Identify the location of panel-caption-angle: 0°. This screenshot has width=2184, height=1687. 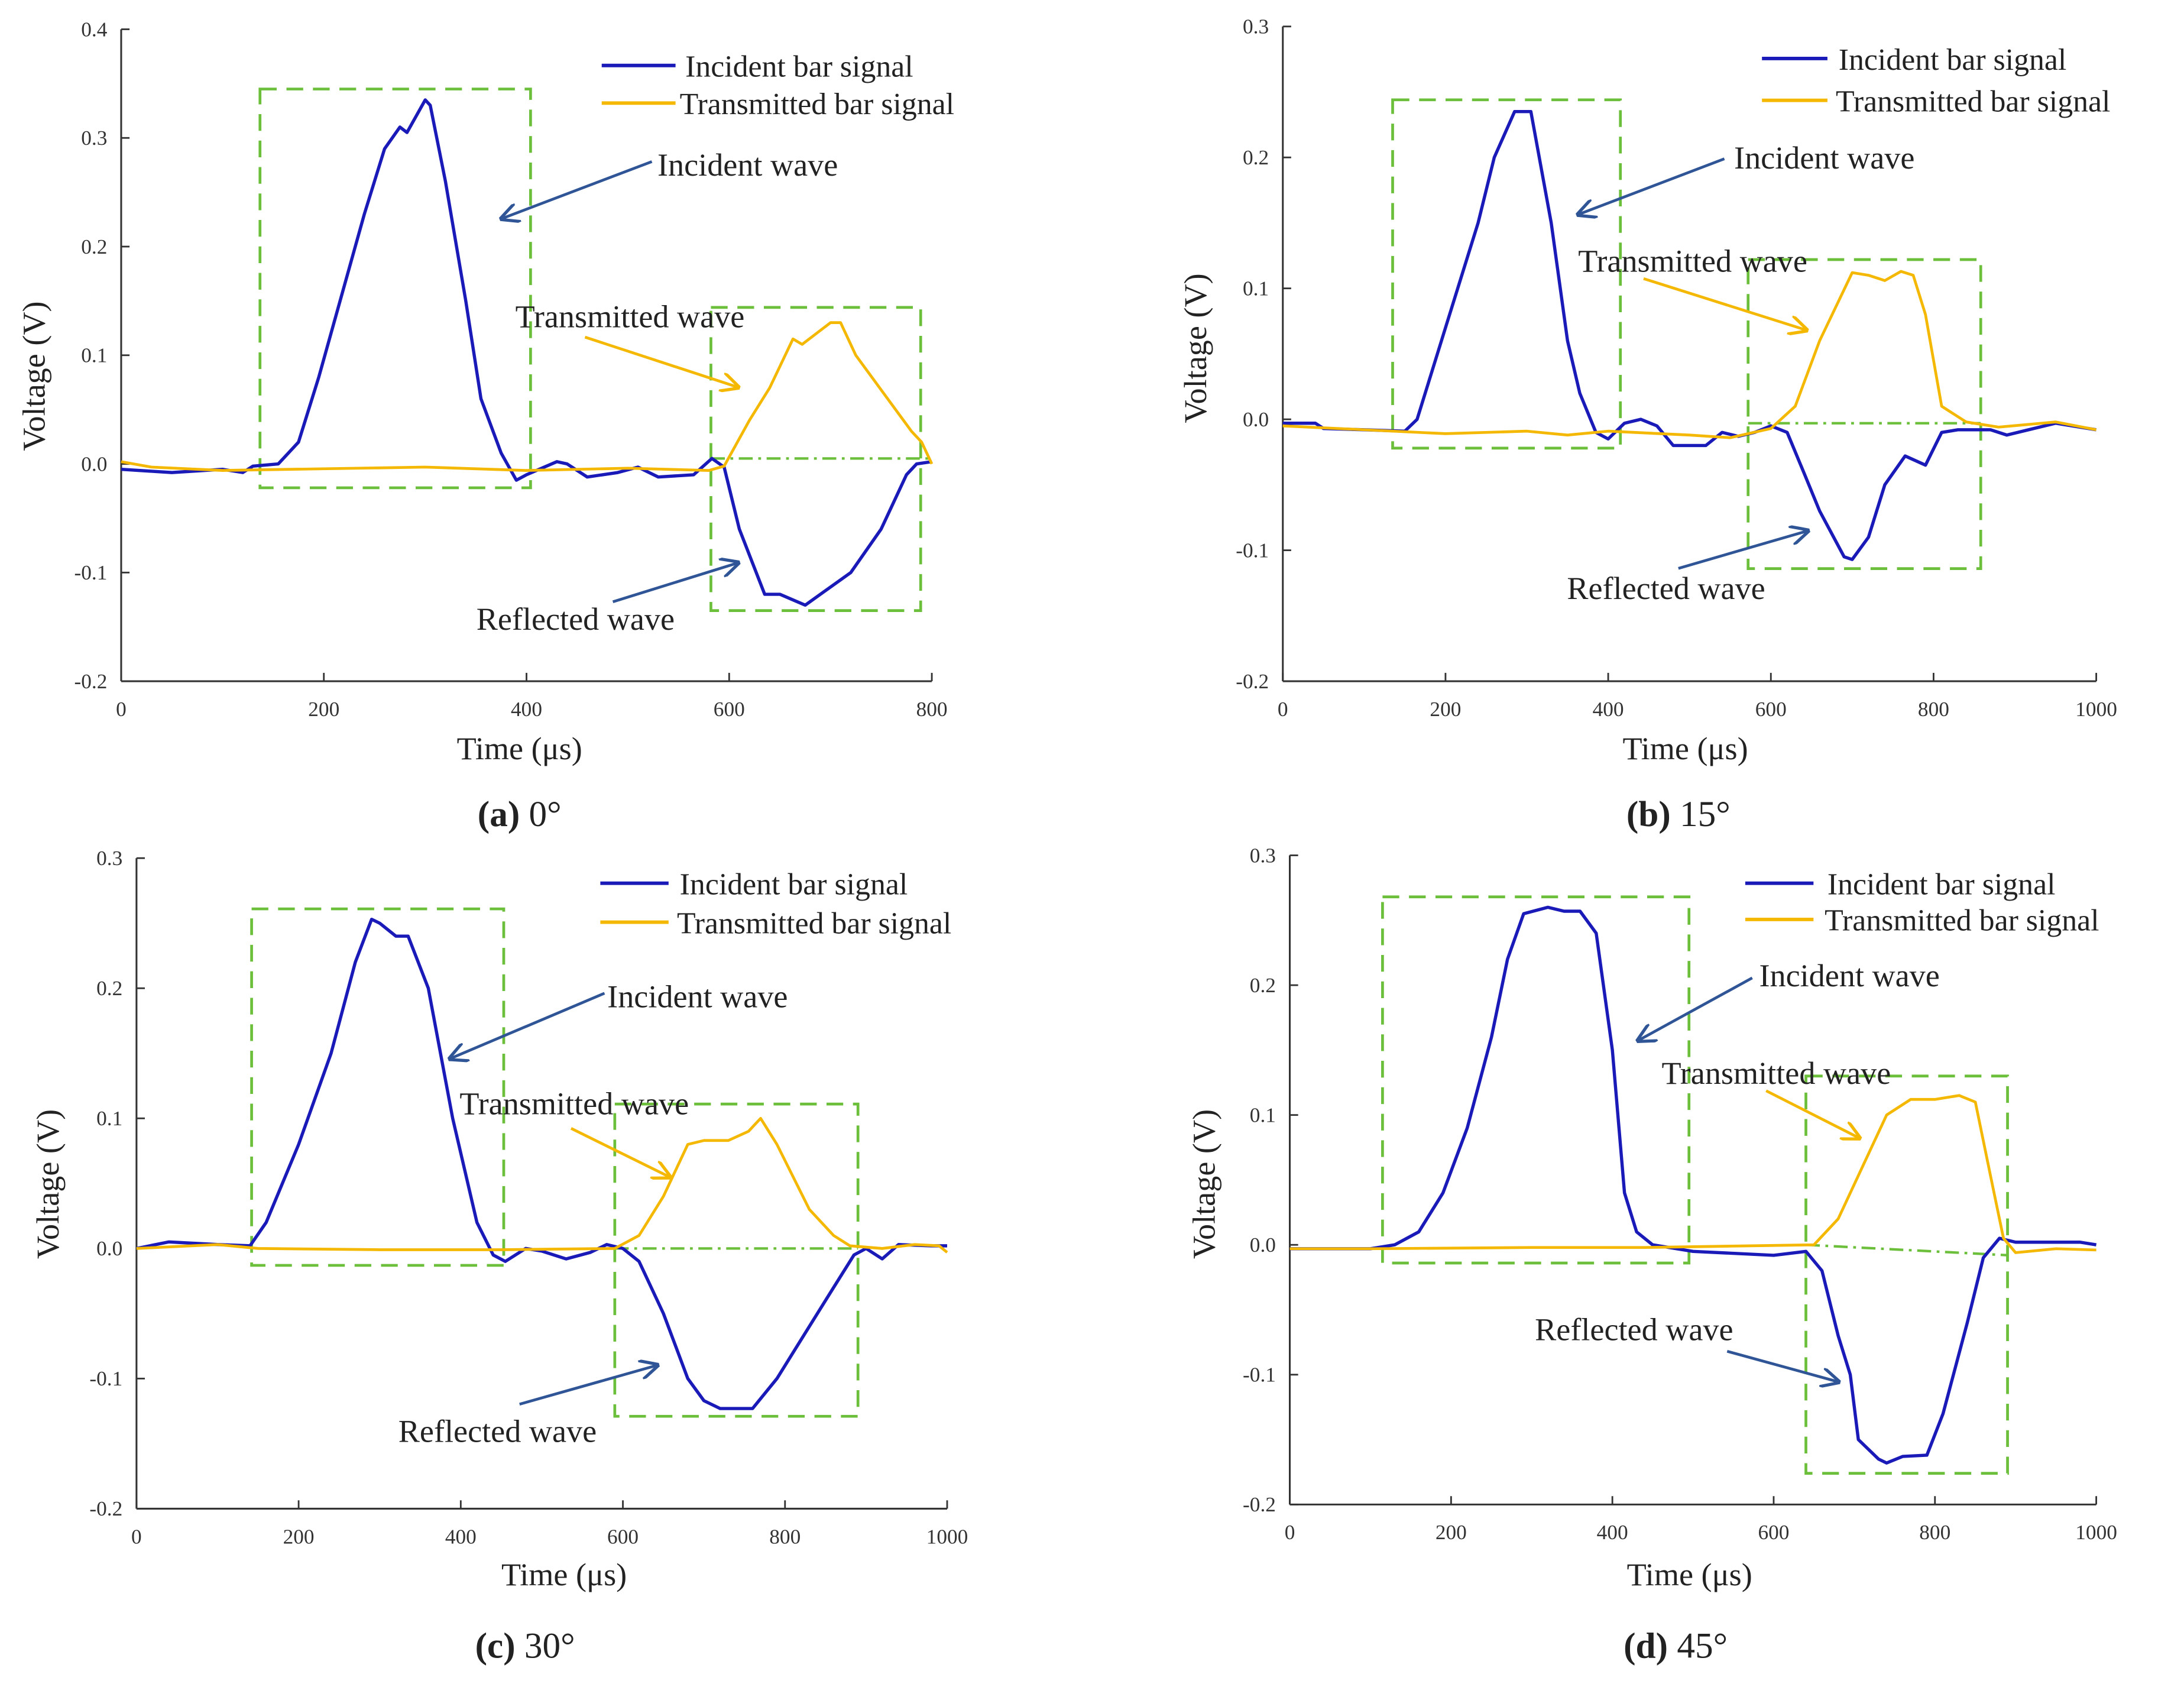
(540, 814).